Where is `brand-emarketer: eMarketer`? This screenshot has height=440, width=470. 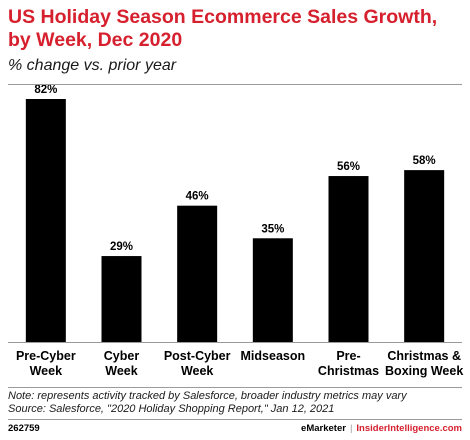
brand-emarketer: eMarketer is located at coordinates (323, 428).